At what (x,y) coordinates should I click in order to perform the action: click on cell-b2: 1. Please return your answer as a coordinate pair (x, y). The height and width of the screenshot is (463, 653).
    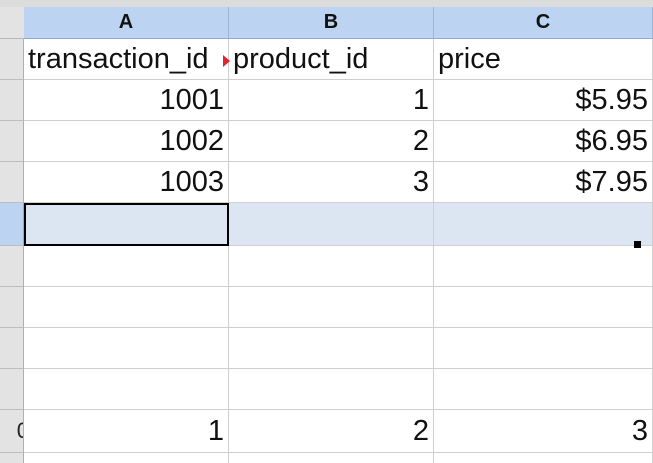
    Looking at the image, I should click on (331, 100).